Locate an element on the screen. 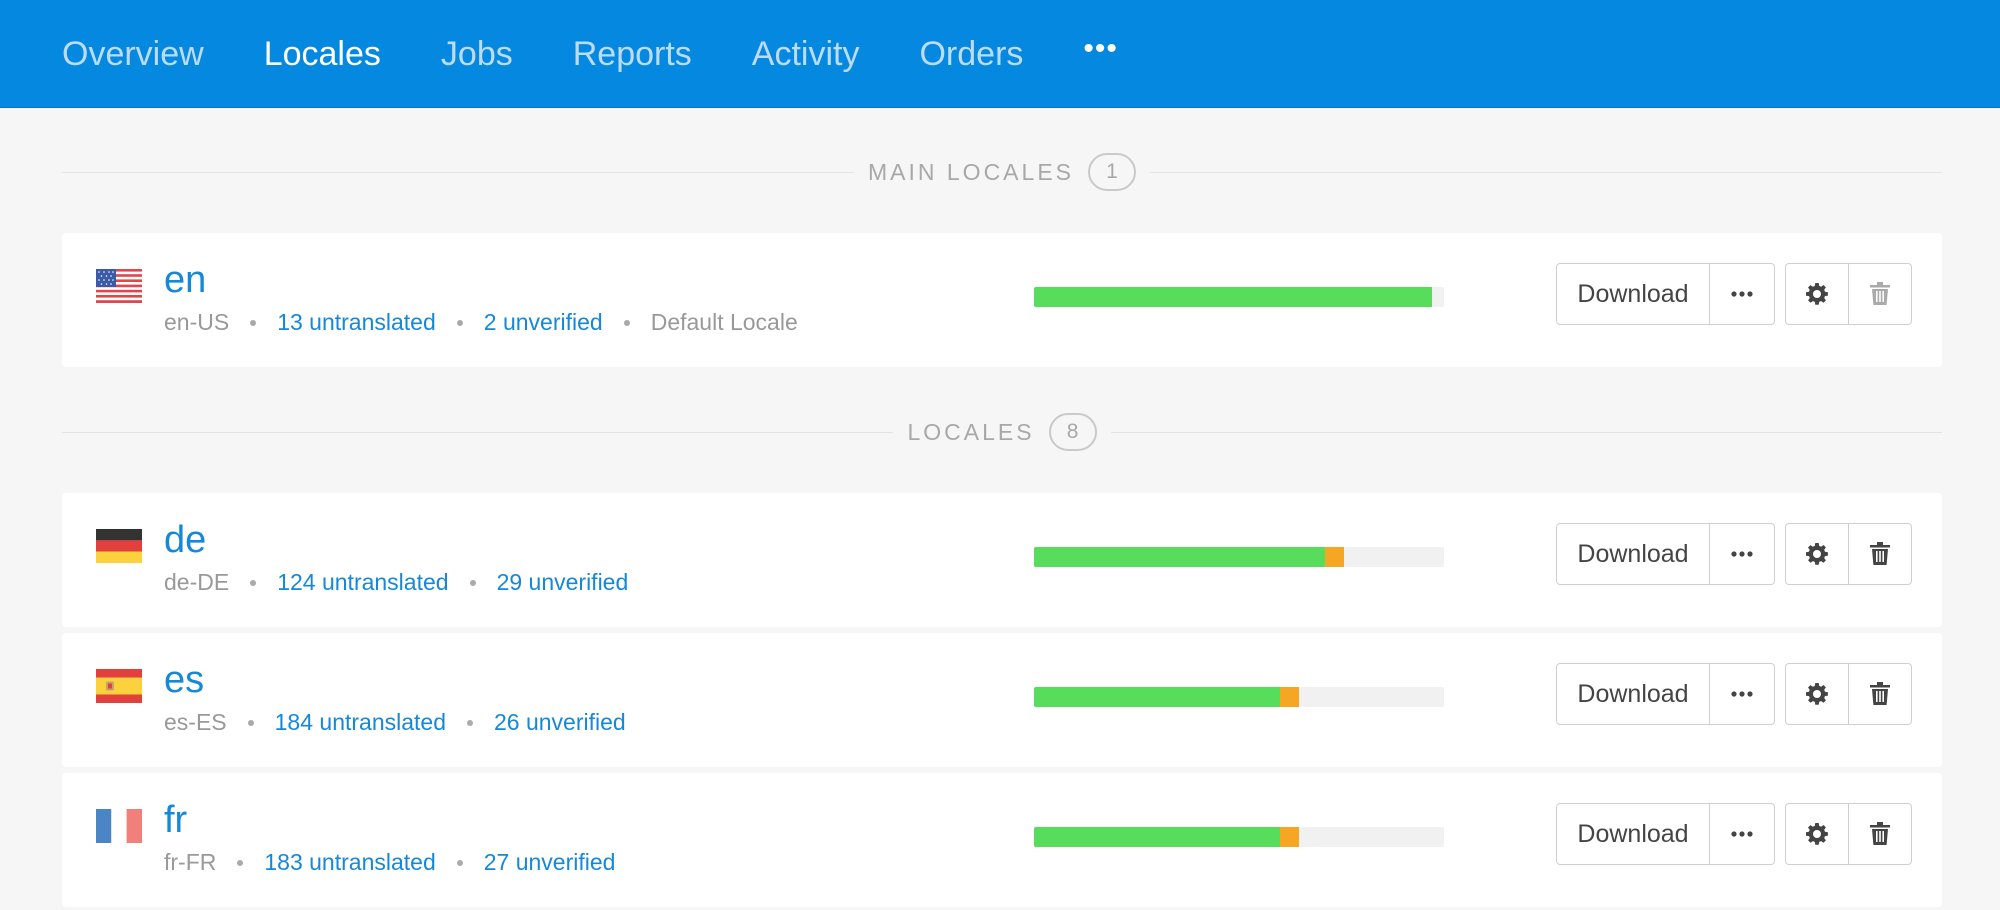 The height and width of the screenshot is (910, 2000). locale-meta: de-DE 124 untranslated 29 unverified is located at coordinates (396, 582).